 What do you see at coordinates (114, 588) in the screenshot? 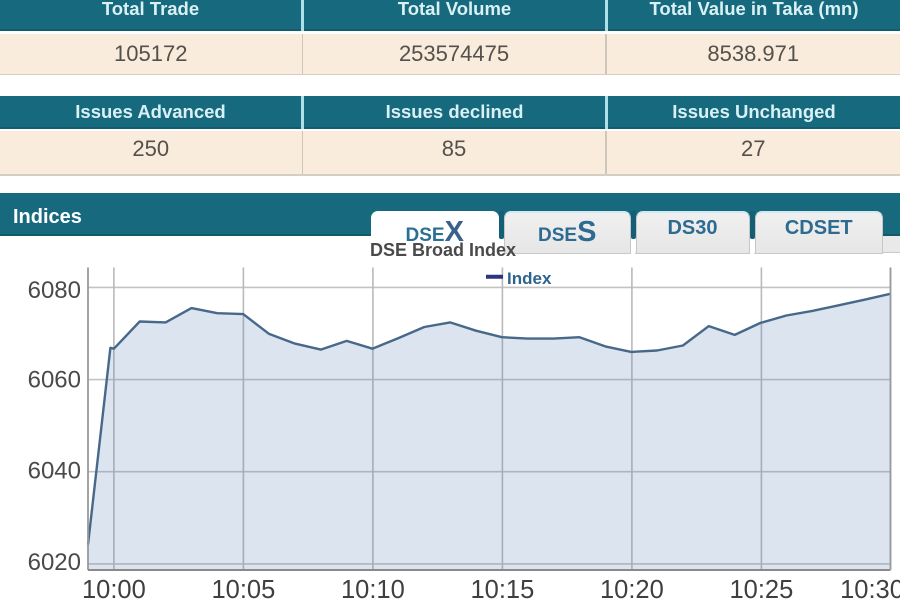
I see `svg-text: 10:00` at bounding box center [114, 588].